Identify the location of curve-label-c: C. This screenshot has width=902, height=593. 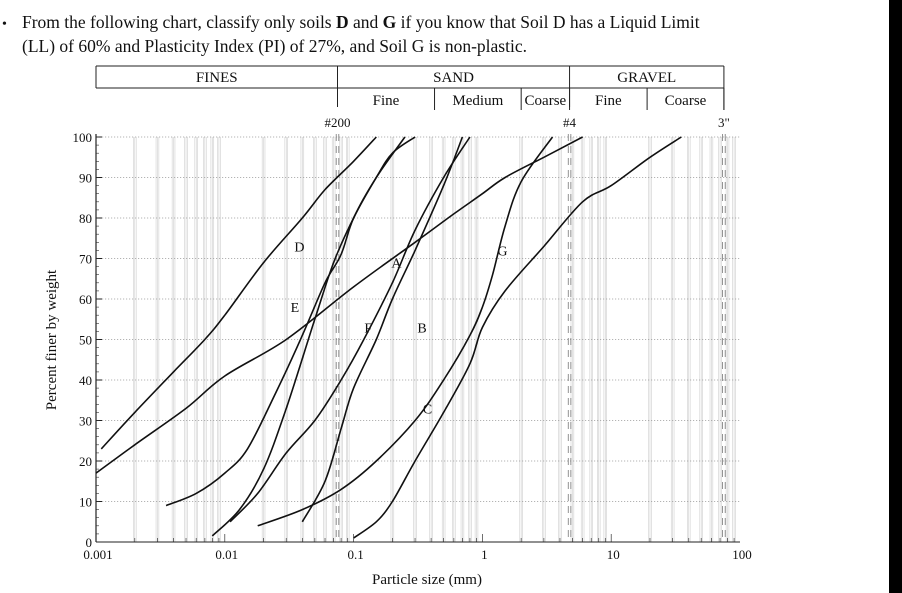
(427, 409).